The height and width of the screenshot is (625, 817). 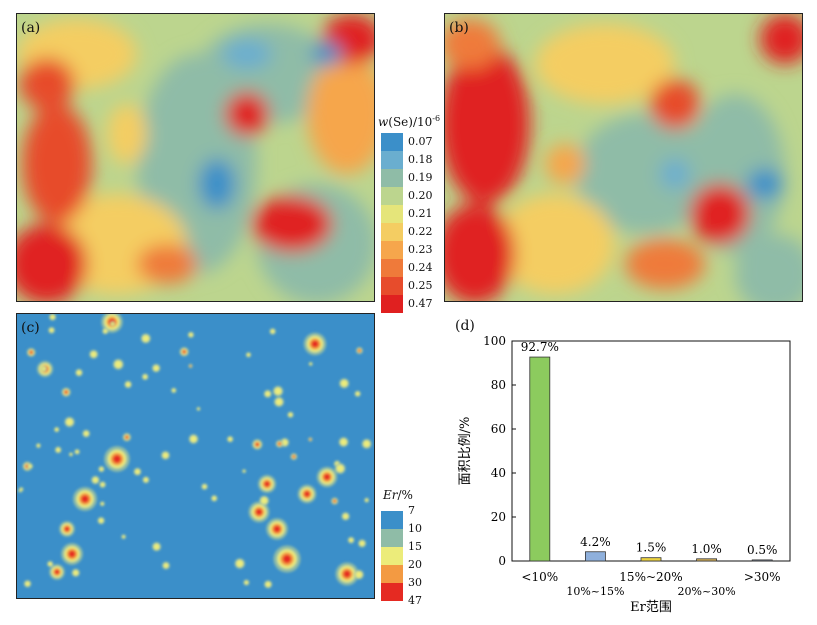 What do you see at coordinates (707, 591) in the screenshot?
I see `x-tick-label: 20%~30%` at bounding box center [707, 591].